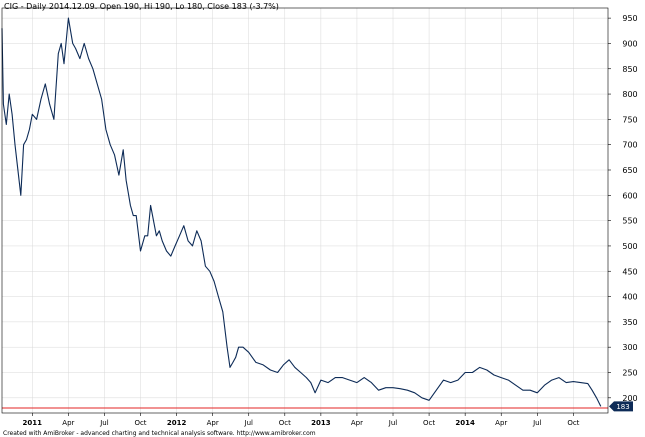 Image resolution: width=645 pixels, height=437 pixels. What do you see at coordinates (629, 18) in the screenshot?
I see `y-tick-label: 950` at bounding box center [629, 18].